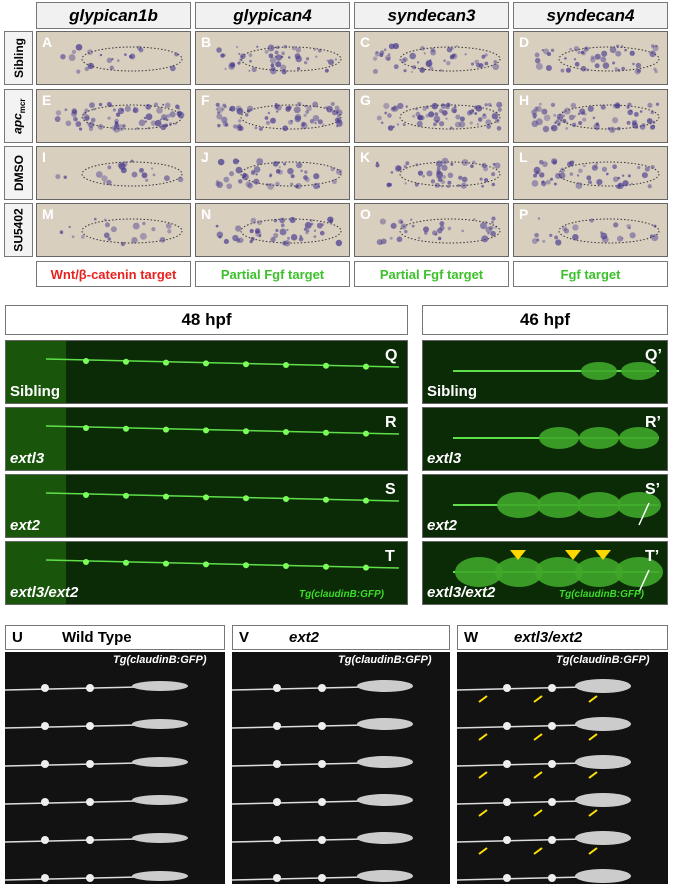  What do you see at coordinates (113, 173) in the screenshot?
I see `in-situ-panel: I` at bounding box center [113, 173].